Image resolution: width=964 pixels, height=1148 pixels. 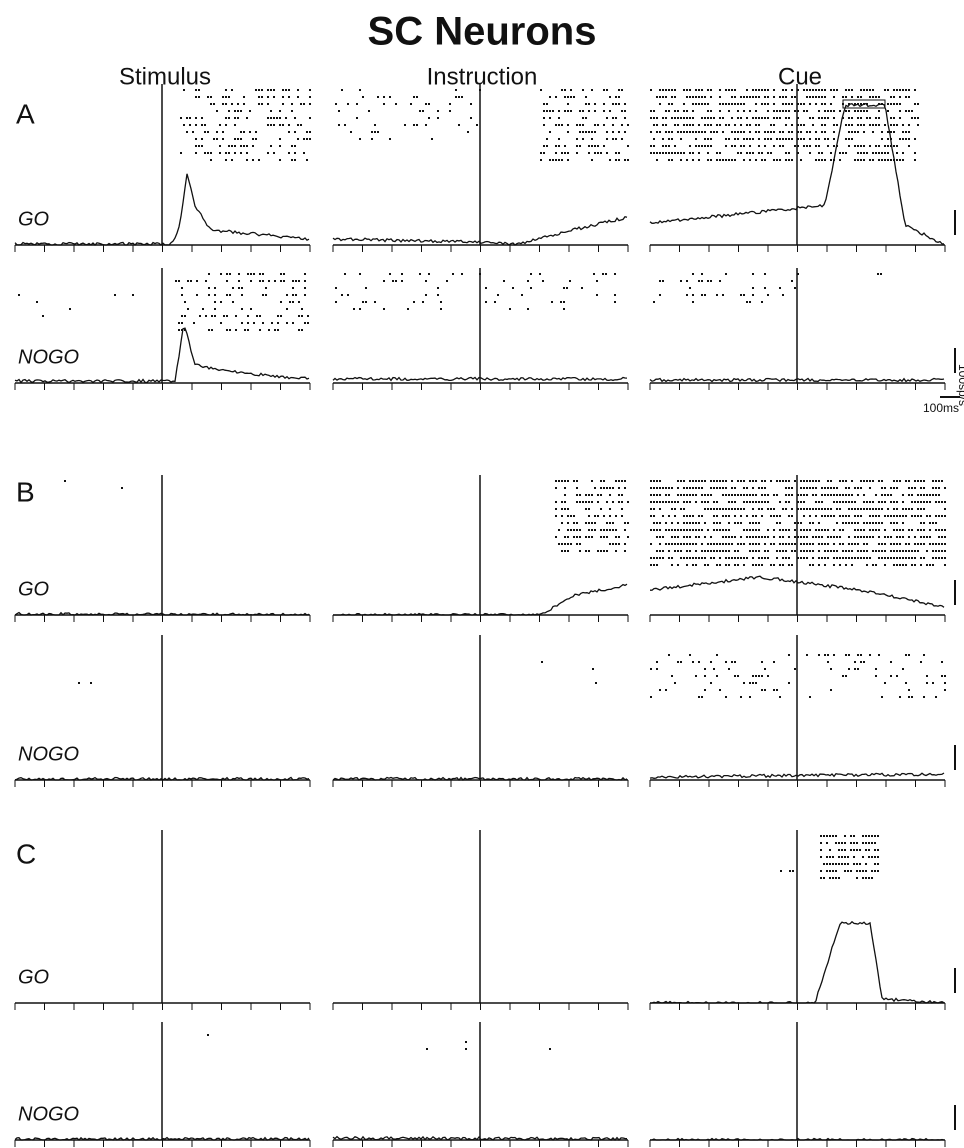 I want to click on condition-label: GO, so click(x=33, y=219).